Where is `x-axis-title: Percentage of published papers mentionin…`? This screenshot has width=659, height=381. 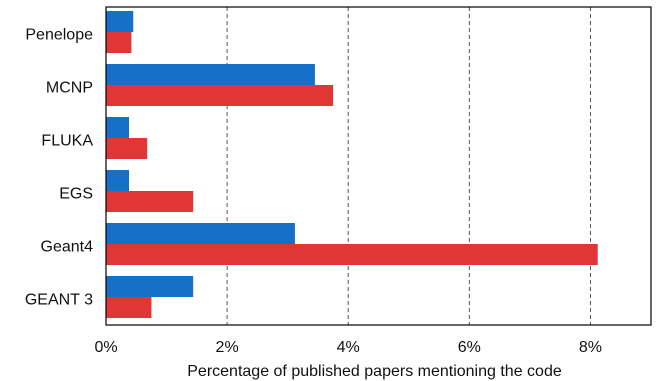 x-axis-title: Percentage of published papers mentionin… is located at coordinates (374, 371).